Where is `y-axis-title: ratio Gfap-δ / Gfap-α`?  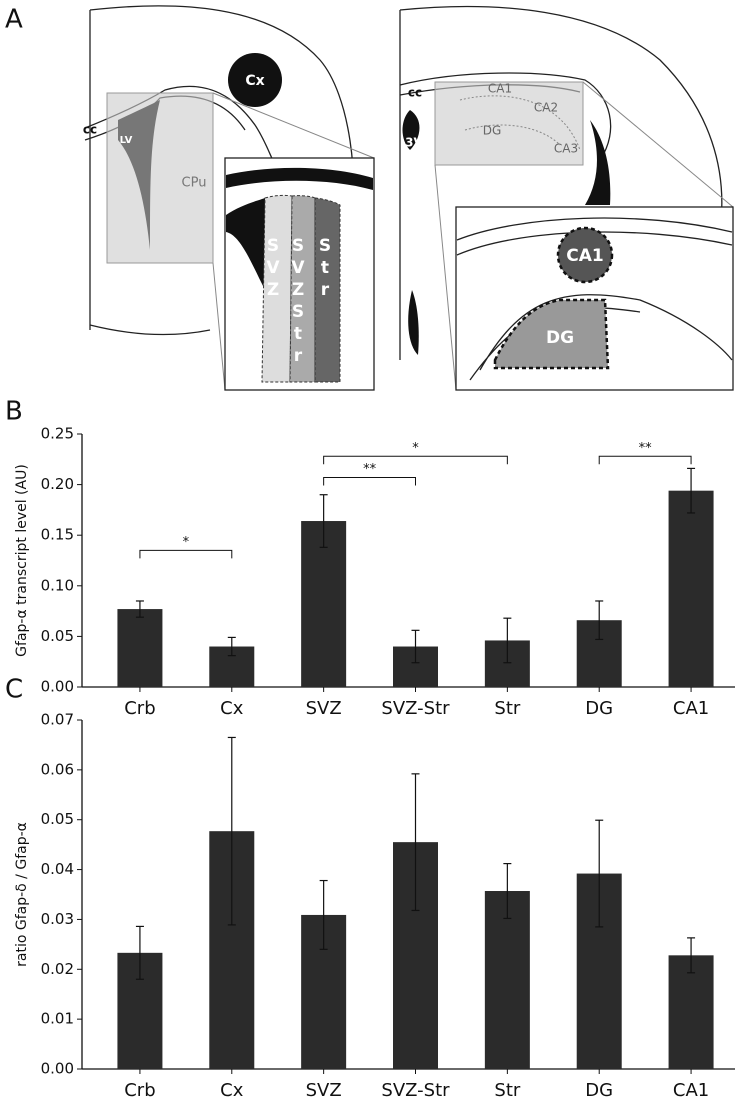 y-axis-title: ratio Gfap-δ / Gfap-α is located at coordinates (22, 894).